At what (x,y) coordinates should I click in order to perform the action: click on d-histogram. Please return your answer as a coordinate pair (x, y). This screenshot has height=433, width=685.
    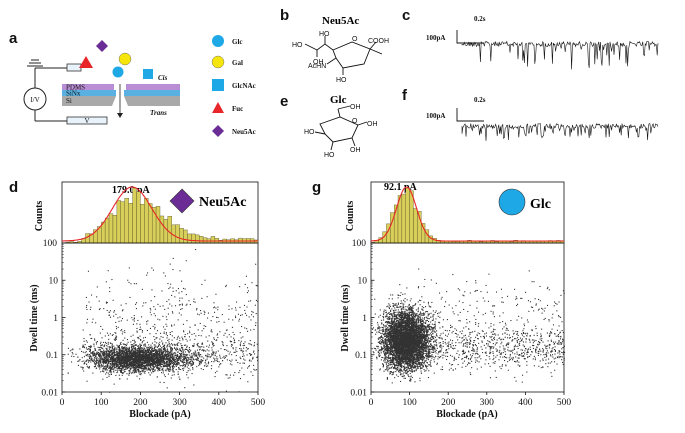
    Looking at the image, I should click on (162, 215).